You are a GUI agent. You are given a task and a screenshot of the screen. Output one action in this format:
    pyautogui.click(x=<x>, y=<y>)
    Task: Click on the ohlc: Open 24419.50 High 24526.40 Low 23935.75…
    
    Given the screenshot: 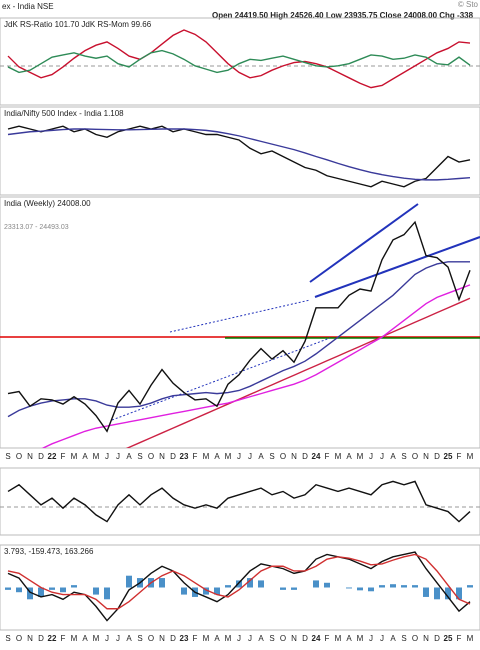 What is the action you would take?
    pyautogui.click(x=343, y=15)
    